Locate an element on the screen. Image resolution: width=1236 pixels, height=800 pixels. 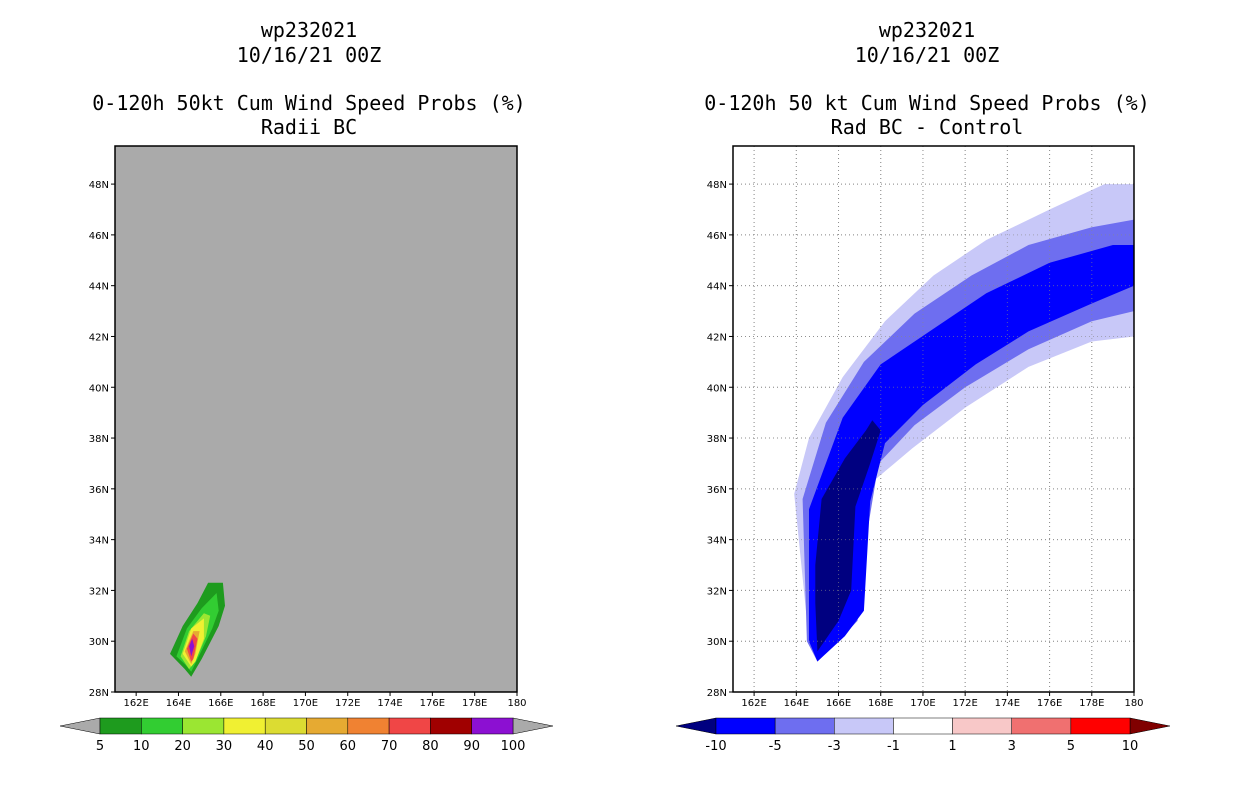
colorbar-label: 70 is located at coordinates (389, 746).